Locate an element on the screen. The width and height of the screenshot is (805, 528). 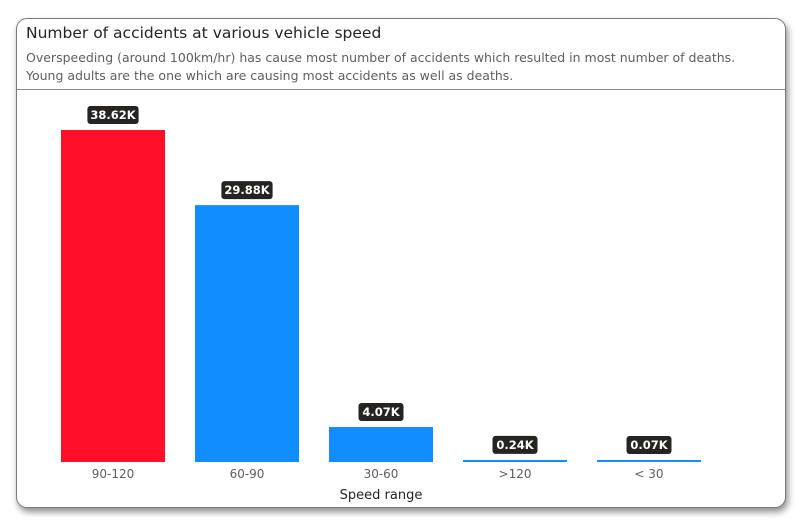
data-label-3: 0.24K is located at coordinates (515, 445).